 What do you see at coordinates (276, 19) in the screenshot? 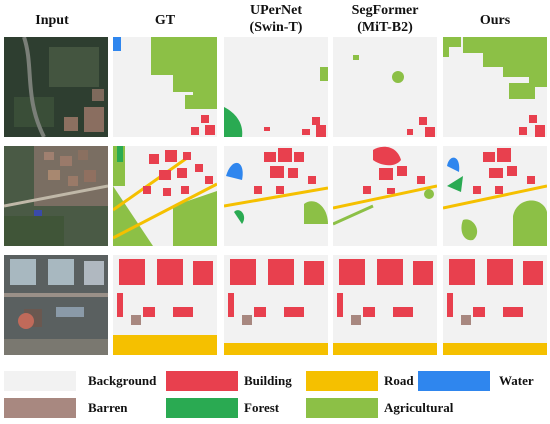
I see `column-title-upernet: UPerNet (Swin-T)` at bounding box center [276, 19].